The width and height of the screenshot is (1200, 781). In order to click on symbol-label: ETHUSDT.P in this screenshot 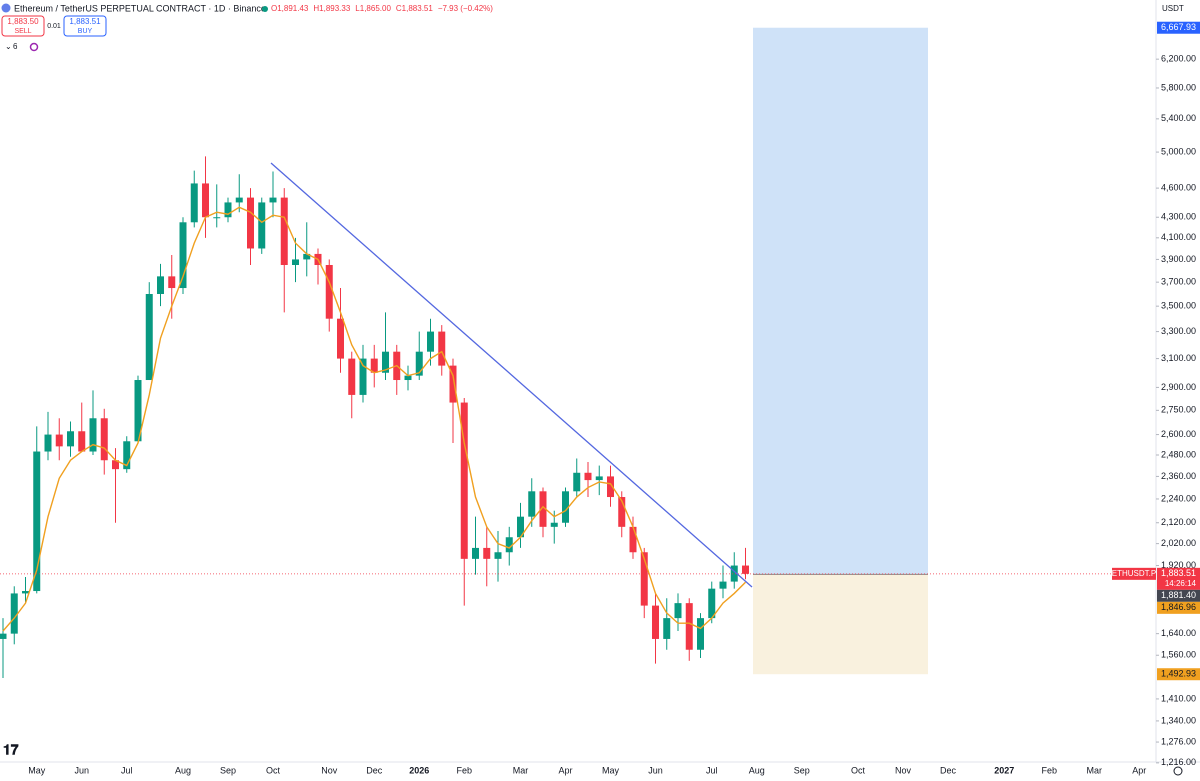, I will do `click(1134, 573)`.